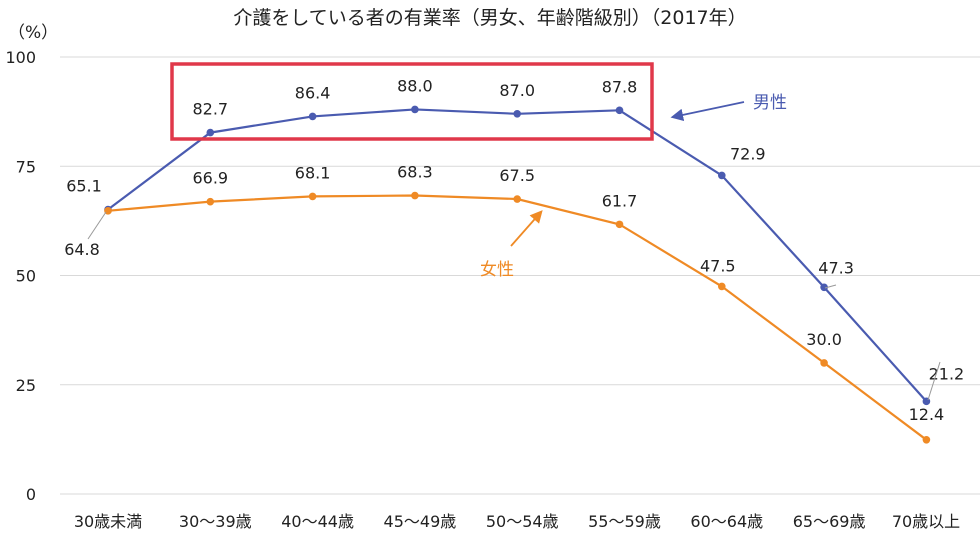 This screenshot has width=980, height=538. What do you see at coordinates (526, 228) in the screenshot?
I see `female-arrow-icon` at bounding box center [526, 228].